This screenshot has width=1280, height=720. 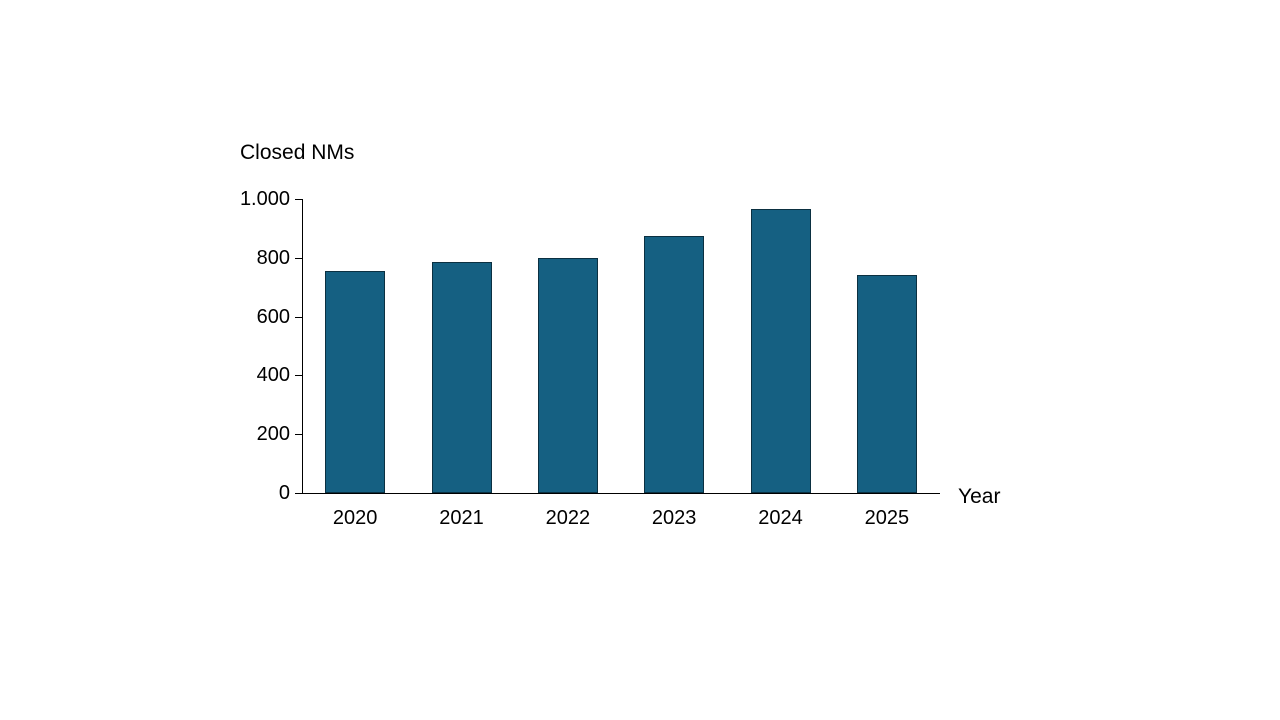 What do you see at coordinates (273, 257) in the screenshot?
I see `y-tick-label-800: 800` at bounding box center [273, 257].